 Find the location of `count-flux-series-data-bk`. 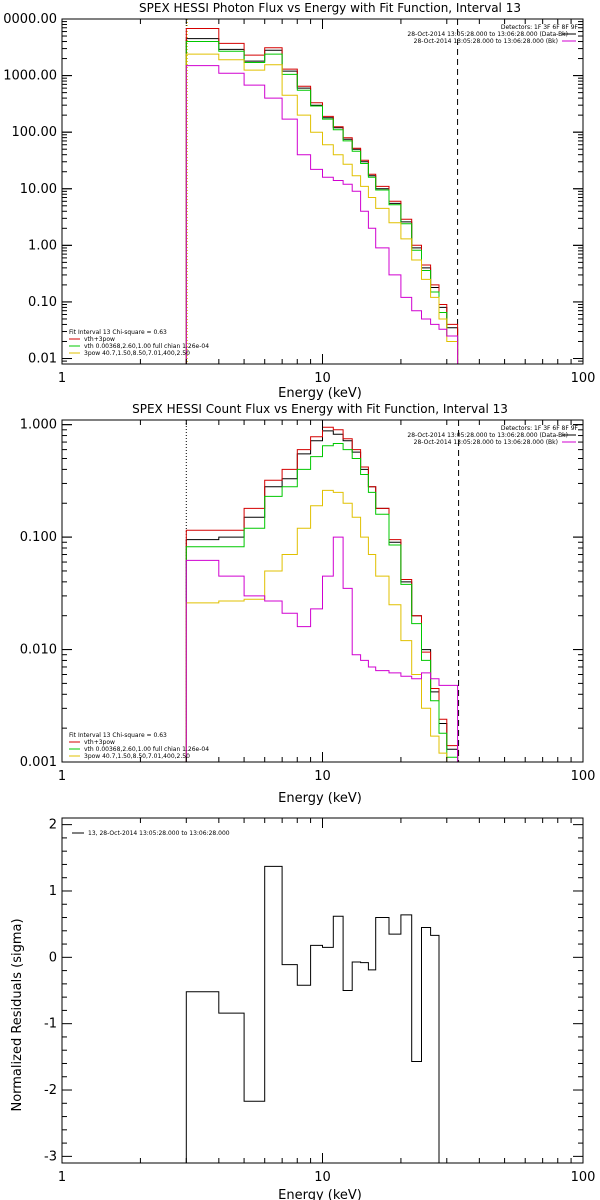

count-flux-series-data-bk is located at coordinates (322, 596).